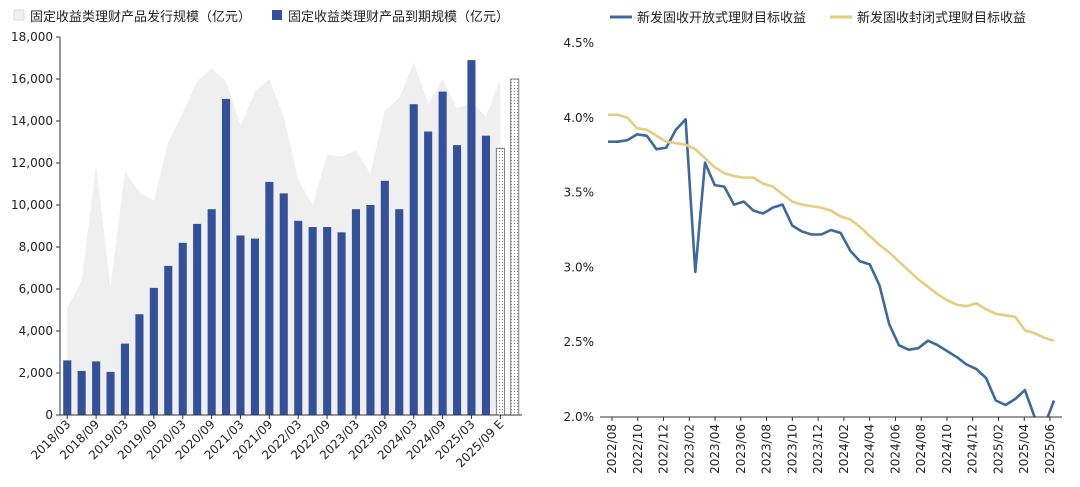 This screenshot has width=1080, height=487. What do you see at coordinates (973, 449) in the screenshot?
I see `right-x-tick-label: 2024/12` at bounding box center [973, 449].